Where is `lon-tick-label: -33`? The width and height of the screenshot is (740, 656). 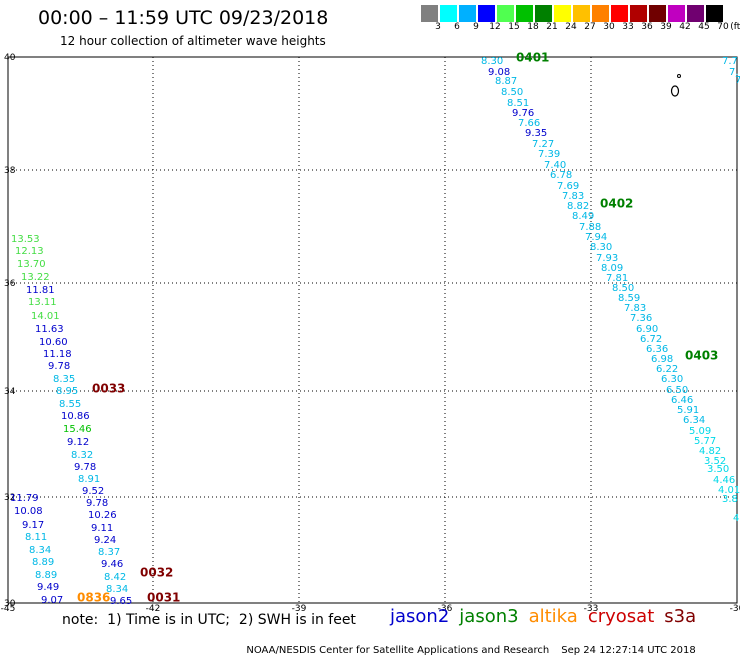 lon-tick-label: -33 is located at coordinates (591, 609).